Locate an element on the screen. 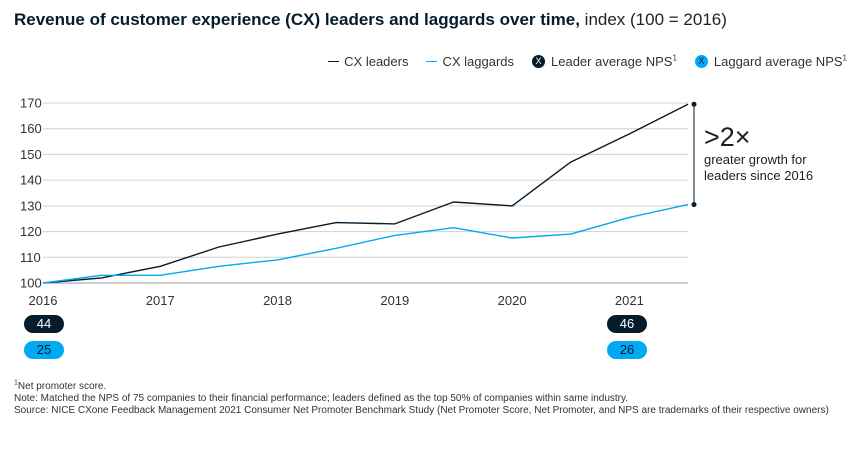  footnote-nps-text: Net promoter score. is located at coordinates (62, 386).